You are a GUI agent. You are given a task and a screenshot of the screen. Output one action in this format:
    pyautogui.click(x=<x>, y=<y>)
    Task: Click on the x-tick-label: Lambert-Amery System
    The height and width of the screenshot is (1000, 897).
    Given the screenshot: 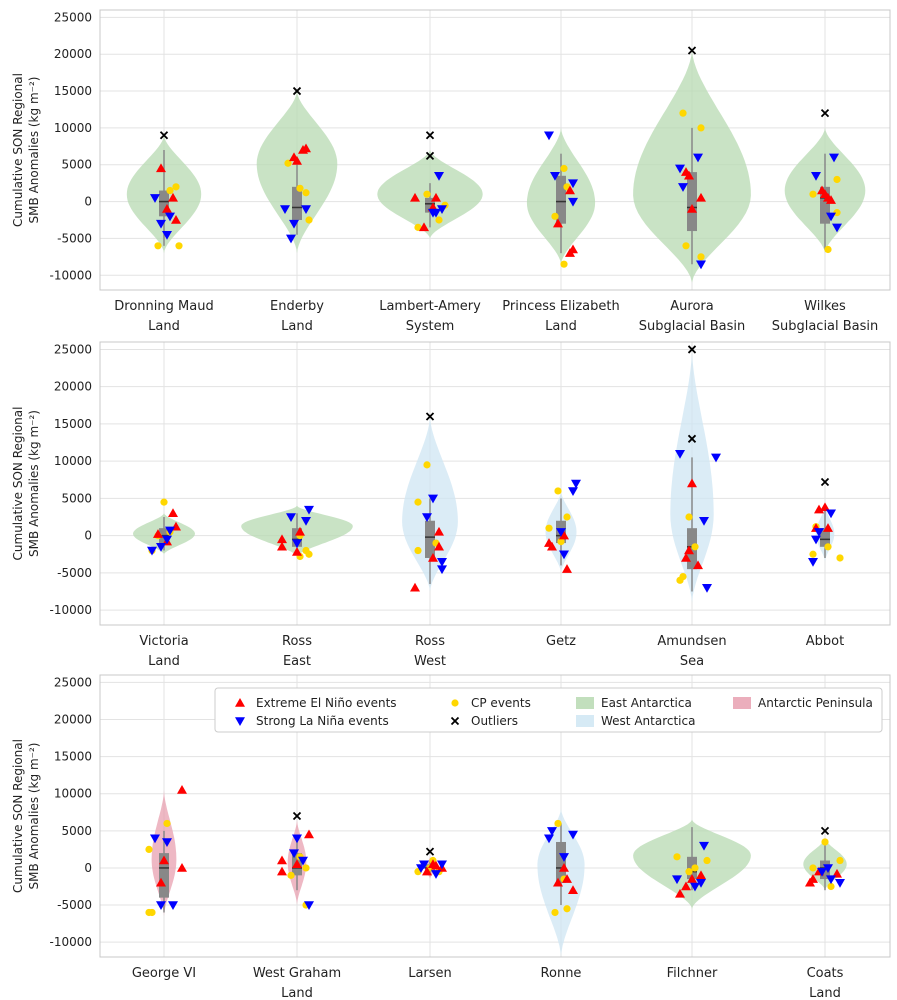 What is the action you would take?
    pyautogui.click(x=430, y=316)
    